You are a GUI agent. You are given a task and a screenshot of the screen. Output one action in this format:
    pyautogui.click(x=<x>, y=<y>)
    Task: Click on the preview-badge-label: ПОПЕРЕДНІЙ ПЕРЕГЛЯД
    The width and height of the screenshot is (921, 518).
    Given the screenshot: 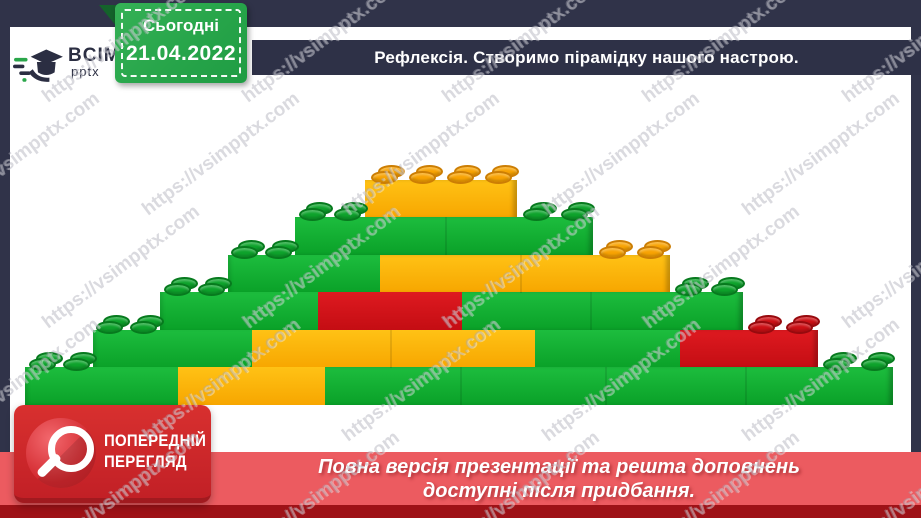 What is the action you would take?
    pyautogui.click(x=155, y=451)
    